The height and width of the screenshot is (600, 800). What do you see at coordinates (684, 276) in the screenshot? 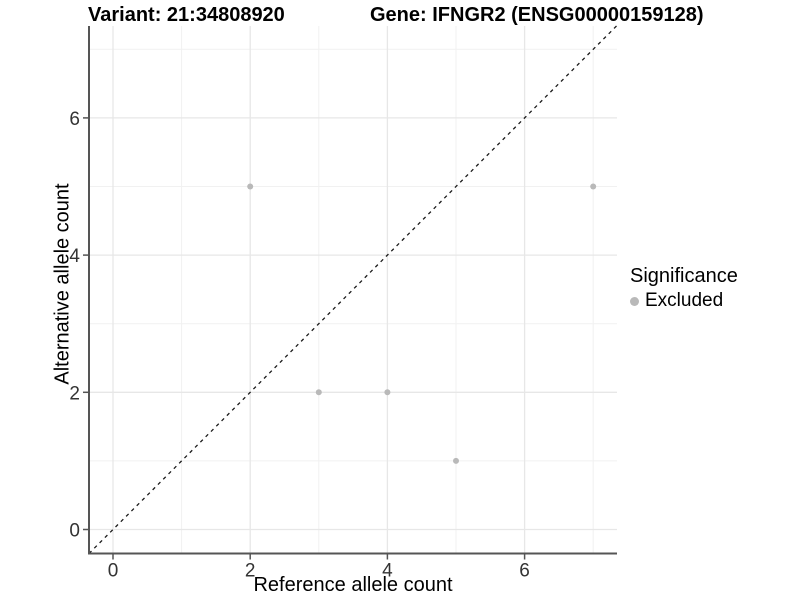
I see `legend-title: Significance` at bounding box center [684, 276].